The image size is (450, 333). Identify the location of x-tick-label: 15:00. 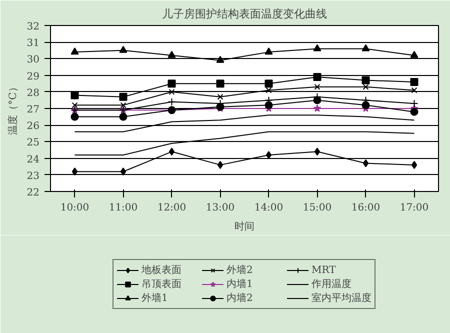
(317, 208).